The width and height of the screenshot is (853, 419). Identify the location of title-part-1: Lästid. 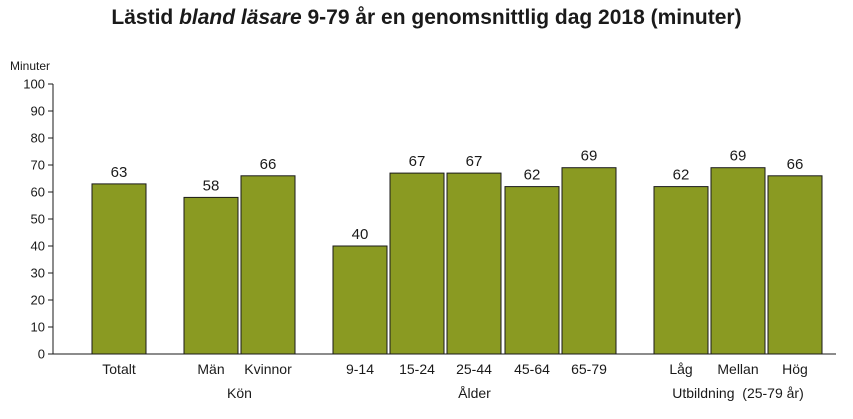
(145, 17).